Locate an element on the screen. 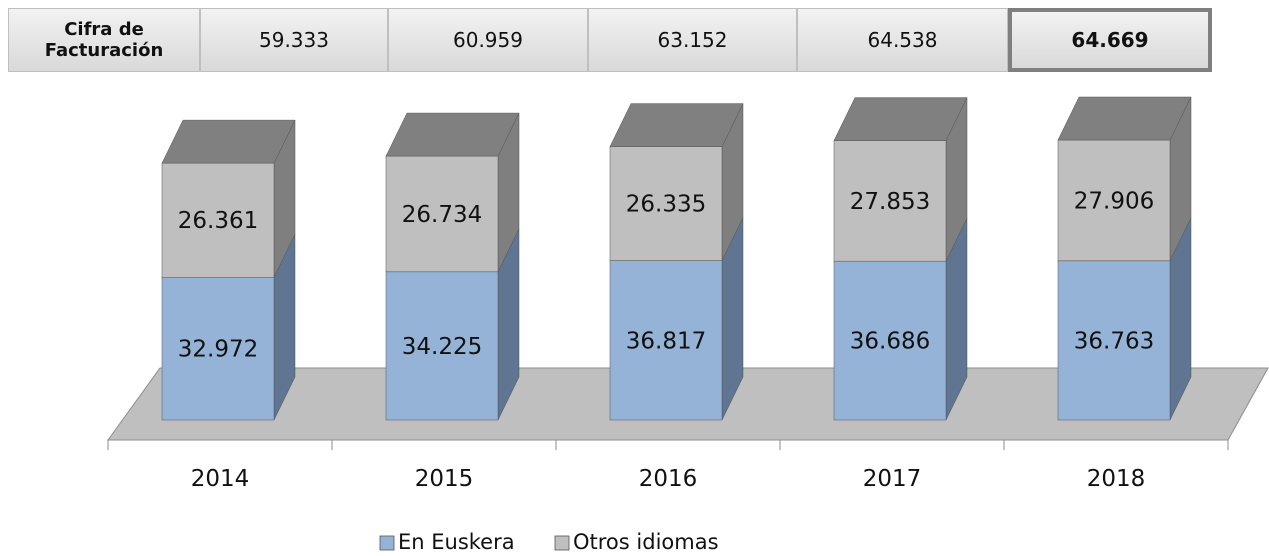 The image size is (1269, 556). x-tick-label: 2017 is located at coordinates (892, 479).